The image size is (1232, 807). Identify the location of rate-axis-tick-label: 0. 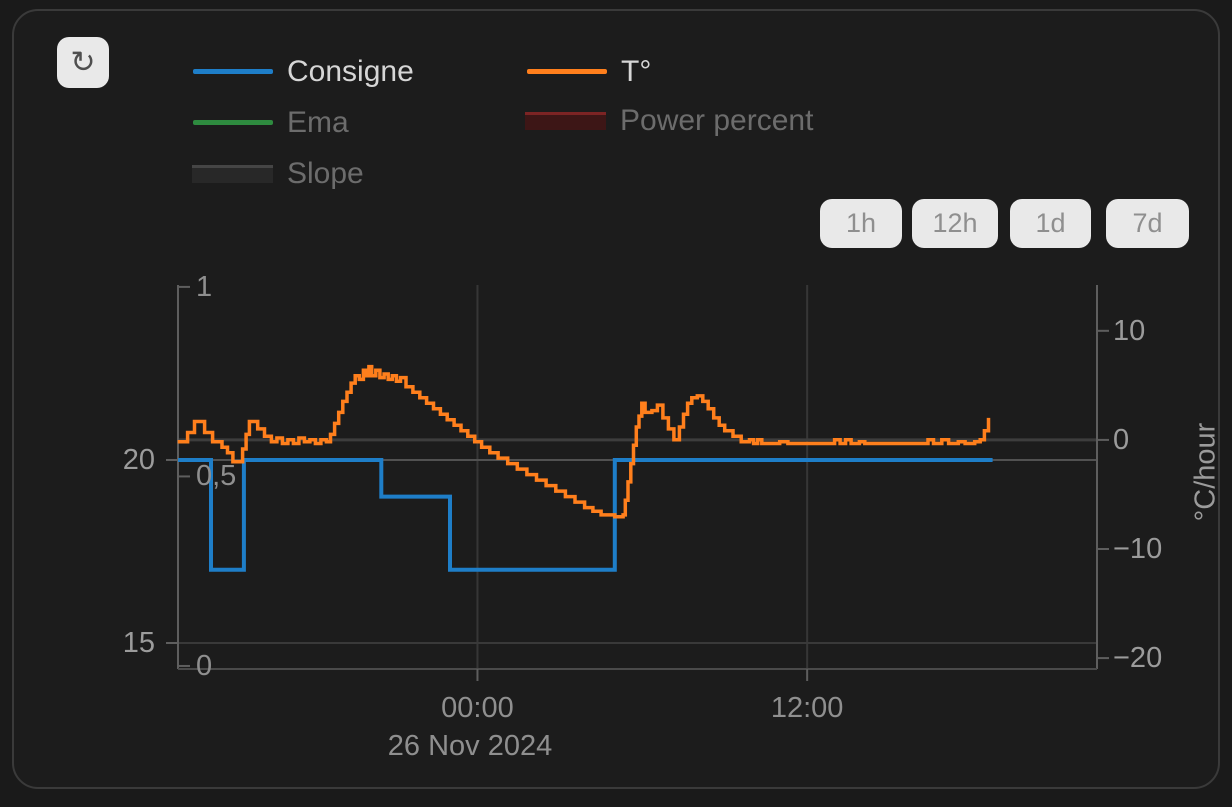
(1121, 439).